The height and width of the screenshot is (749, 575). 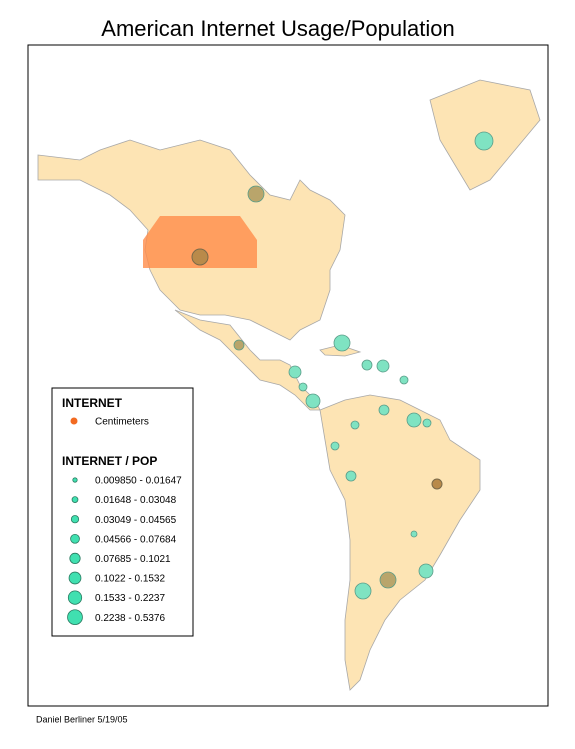 What do you see at coordinates (400, 542) in the screenshot?
I see `south-america` at bounding box center [400, 542].